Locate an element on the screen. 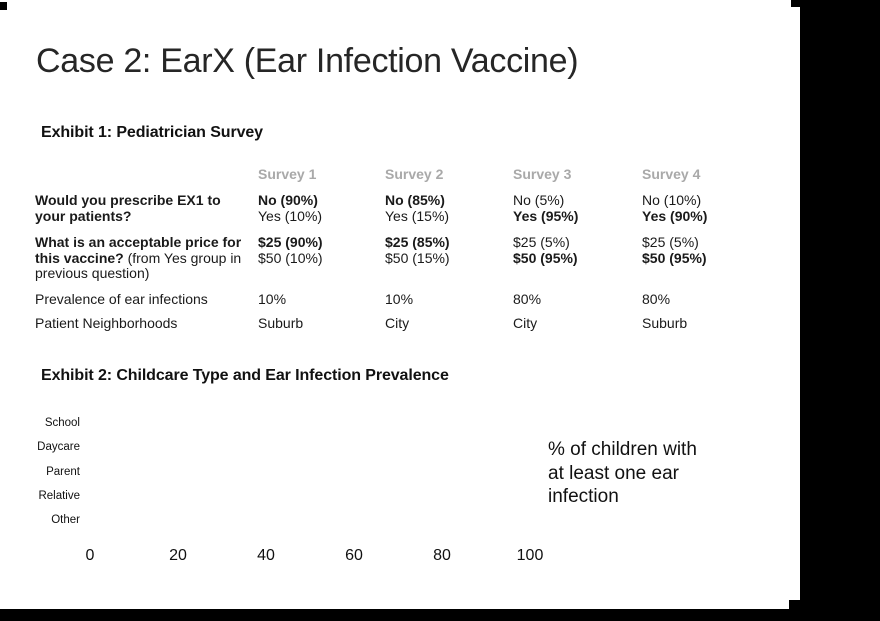 This screenshot has height=621, width=880. column-header-survey-4: Survey 4 is located at coordinates (671, 174).